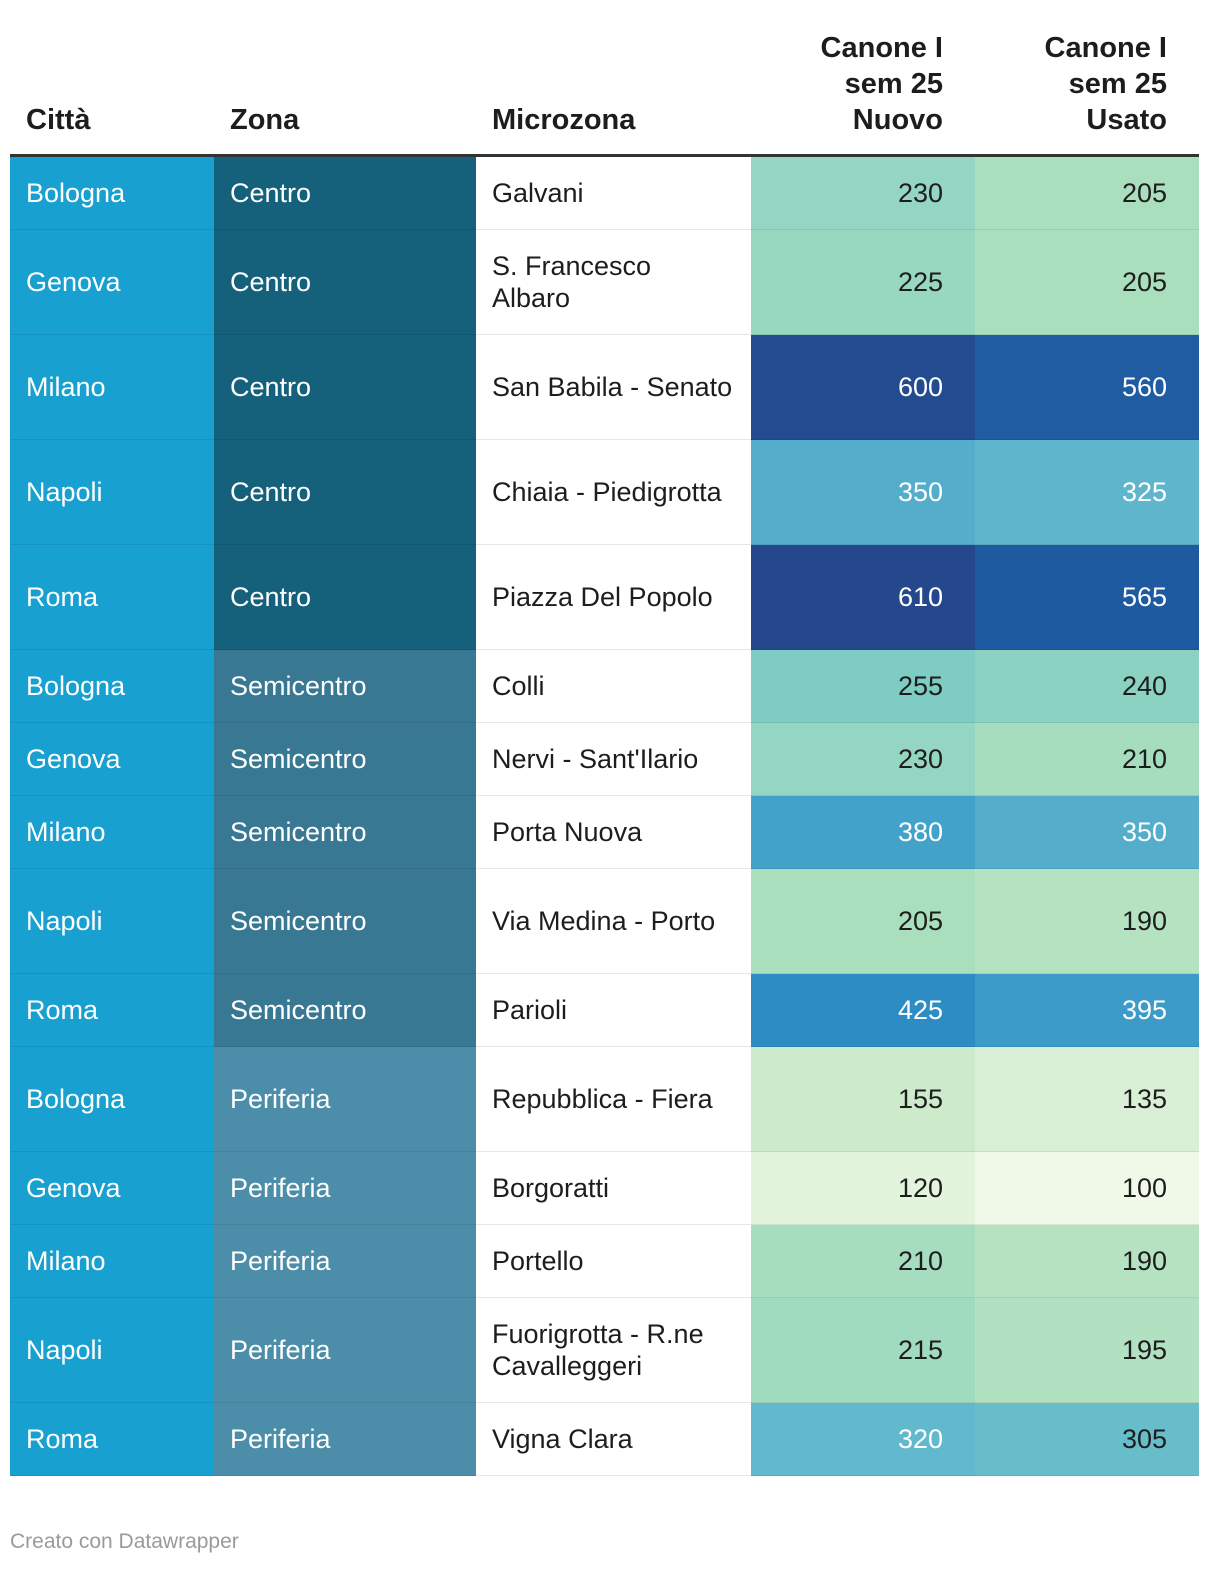 The width and height of the screenshot is (1220, 1582). What do you see at coordinates (613, 1099) in the screenshot?
I see `cell-microzona: Repubblica - Fiera` at bounding box center [613, 1099].